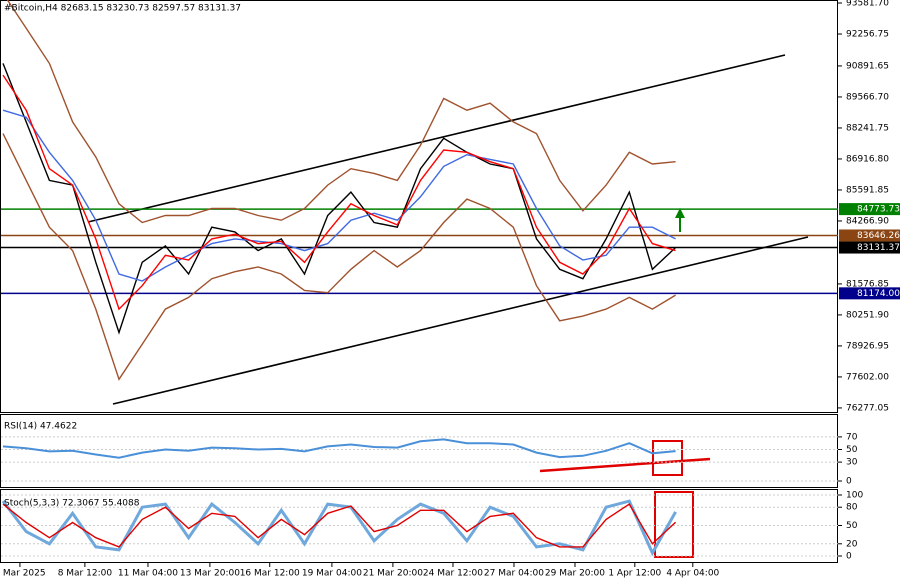  What do you see at coordinates (453, 574) in the screenshot?
I see `x-tick-label: 24 Mar 12:00` at bounding box center [453, 574].